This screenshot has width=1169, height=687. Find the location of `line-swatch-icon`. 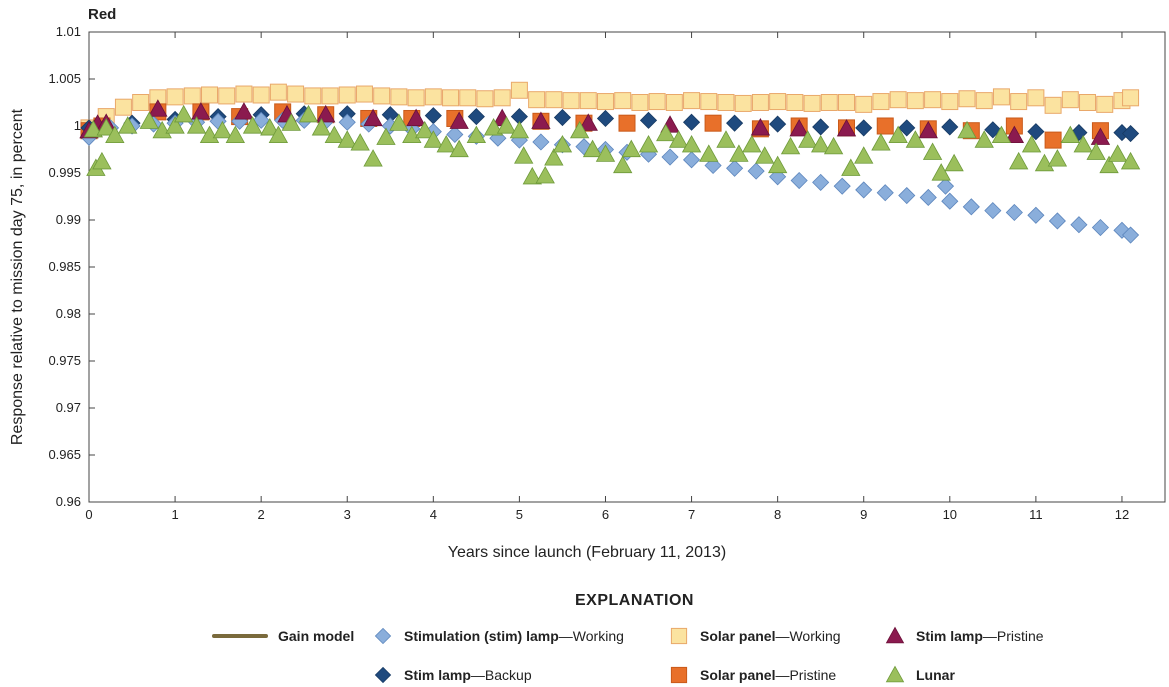

line-swatch-icon is located at coordinates (240, 636).